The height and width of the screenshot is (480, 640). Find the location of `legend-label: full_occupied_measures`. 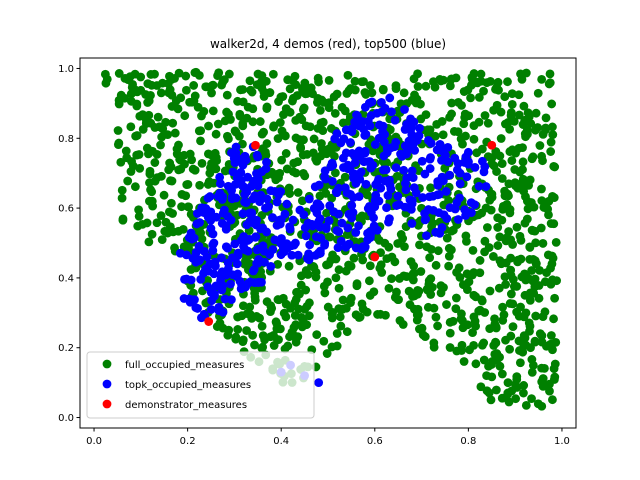

legend-label: full_occupied_measures is located at coordinates (184, 365).